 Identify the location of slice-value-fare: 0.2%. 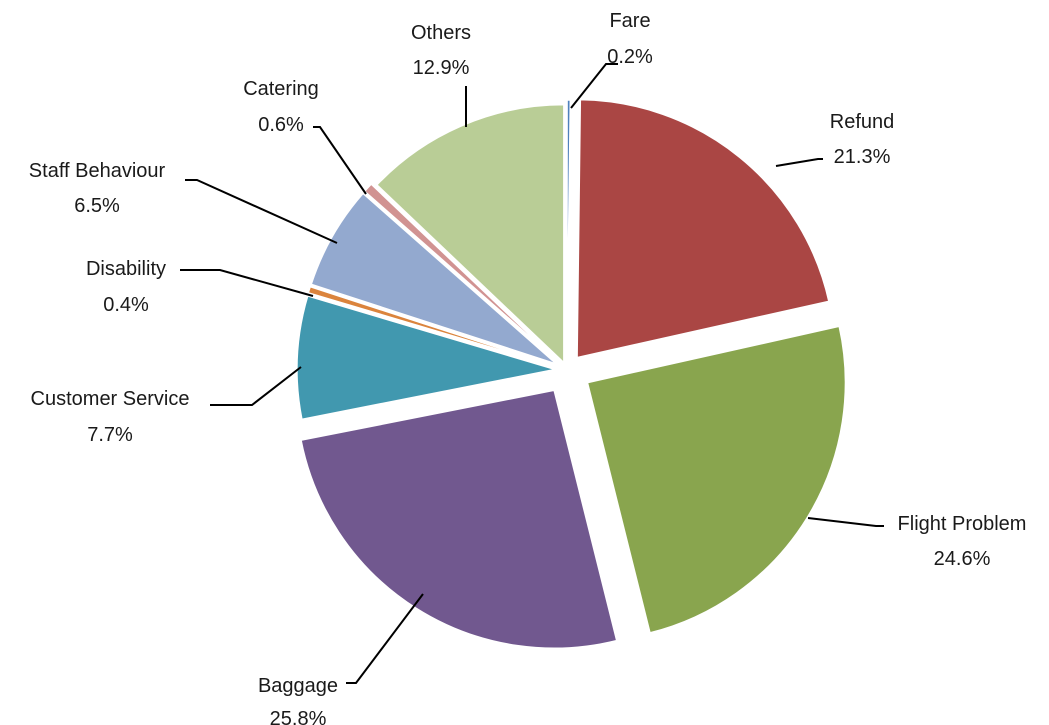
(630, 57).